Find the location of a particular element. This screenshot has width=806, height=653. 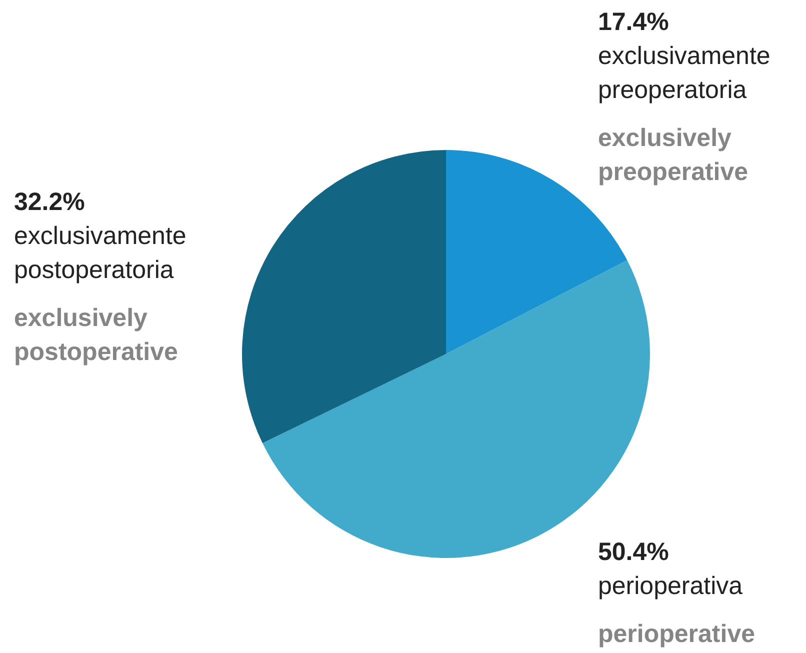

text: perioperative is located at coordinates (677, 634).